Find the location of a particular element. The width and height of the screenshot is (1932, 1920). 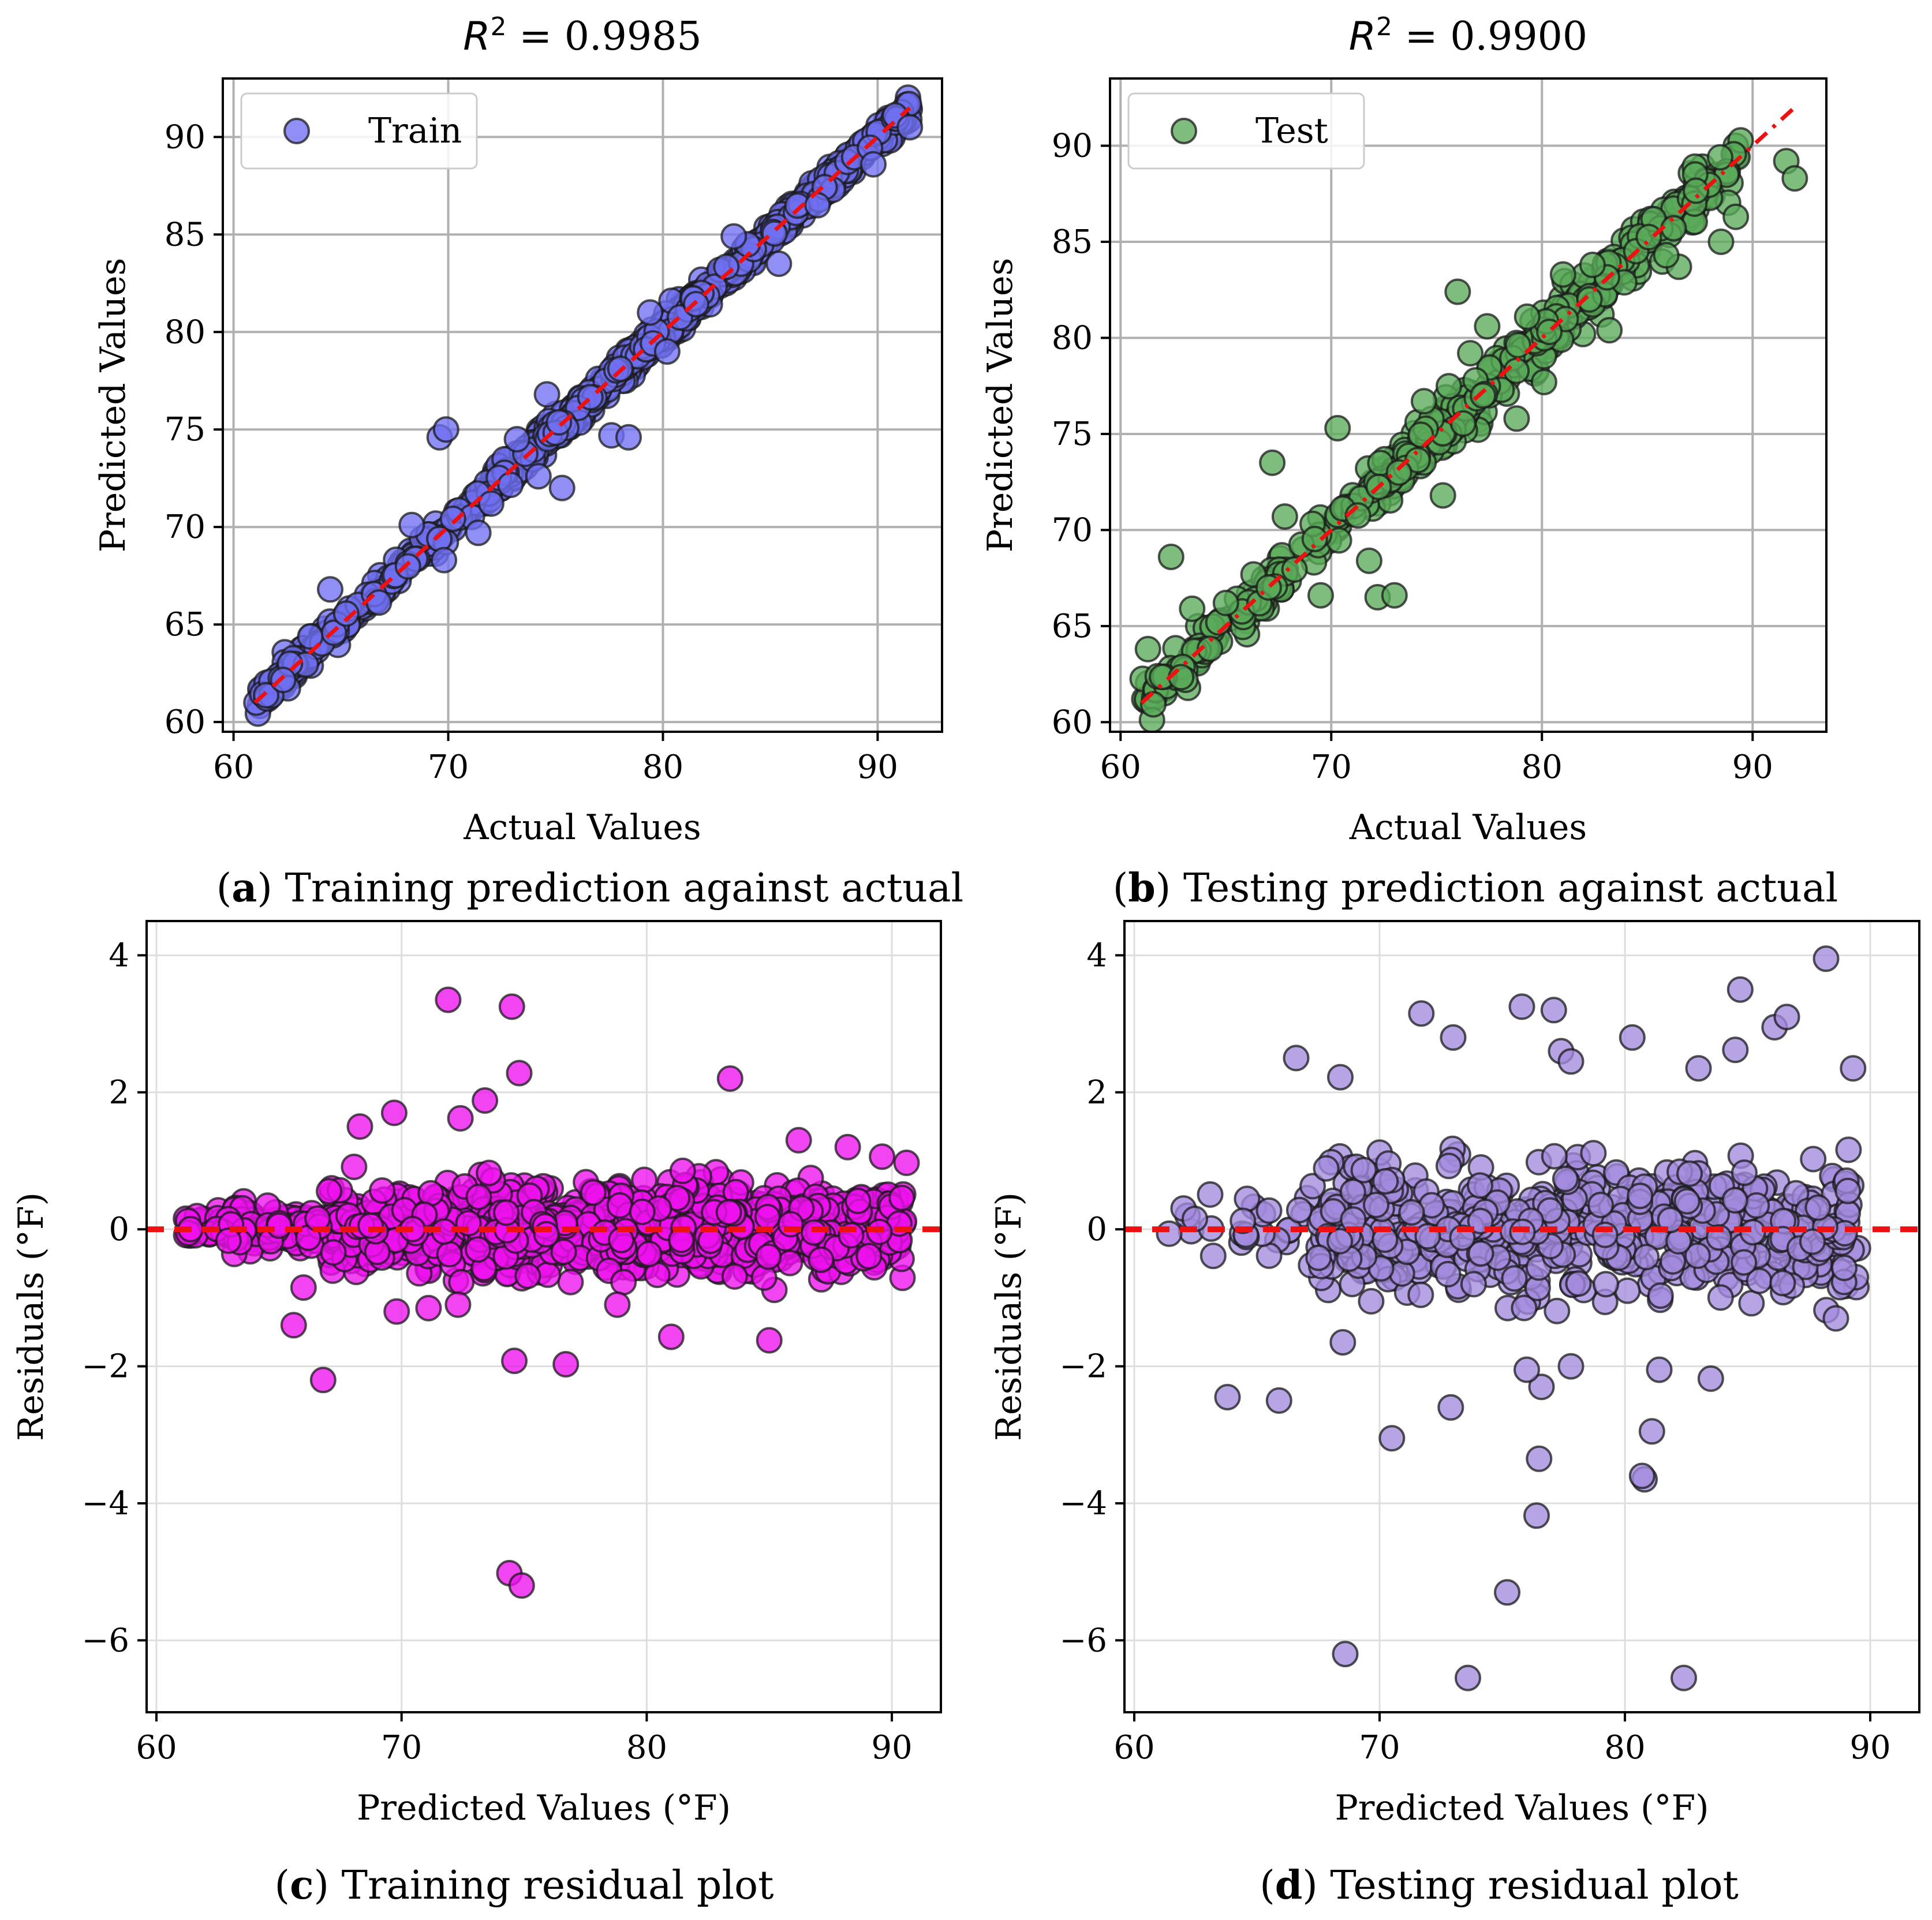

y-tick-label: 90 is located at coordinates (1072, 146).